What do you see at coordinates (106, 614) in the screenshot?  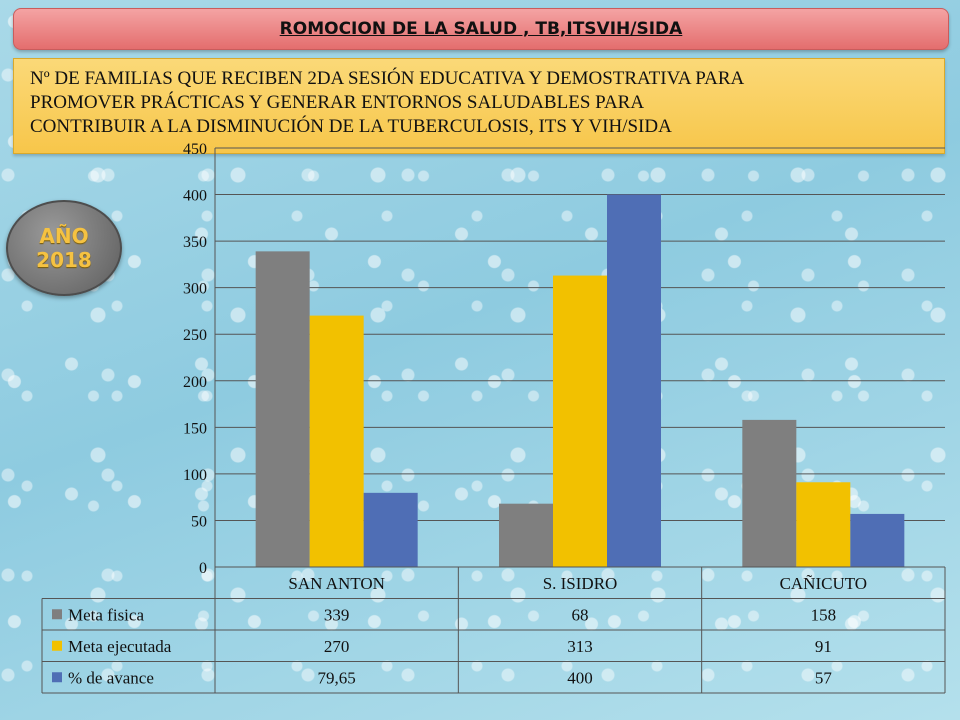 I see `legend-entry: Meta fisica` at bounding box center [106, 614].